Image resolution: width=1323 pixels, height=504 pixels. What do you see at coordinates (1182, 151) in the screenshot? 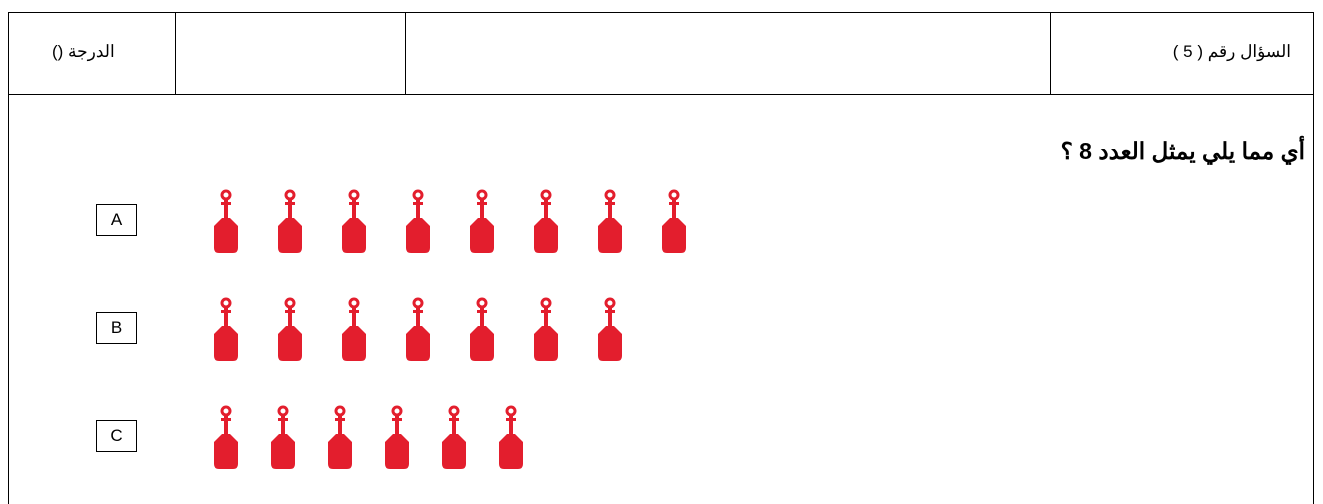
I see `question-text: أي مما يلي يمثل العدد 8 ؟` at bounding box center [1182, 151].